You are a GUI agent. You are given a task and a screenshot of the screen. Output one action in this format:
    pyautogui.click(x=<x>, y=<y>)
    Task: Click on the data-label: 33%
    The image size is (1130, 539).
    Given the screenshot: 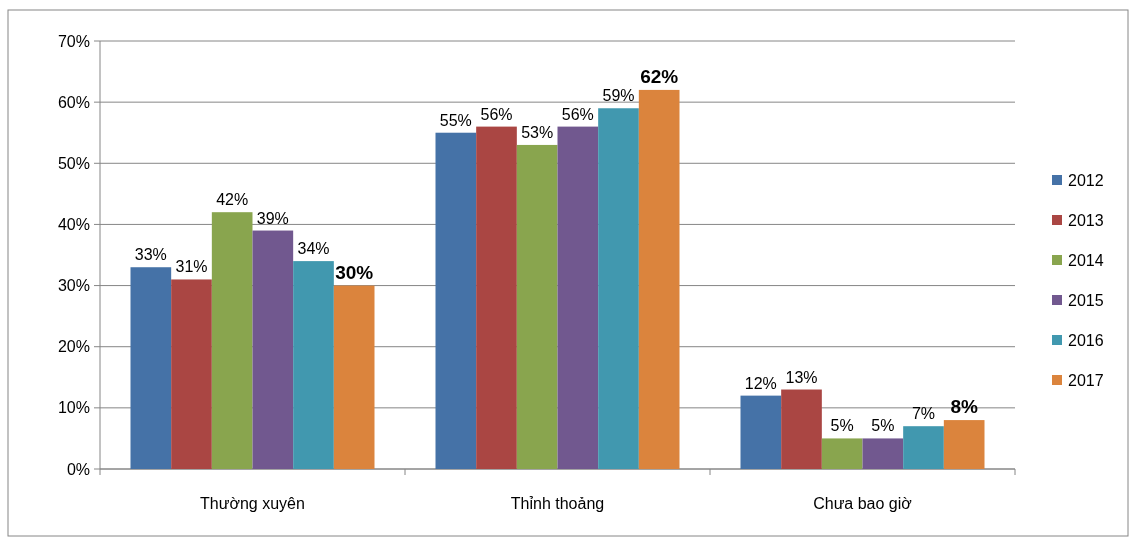 What is the action you would take?
    pyautogui.click(x=150, y=255)
    